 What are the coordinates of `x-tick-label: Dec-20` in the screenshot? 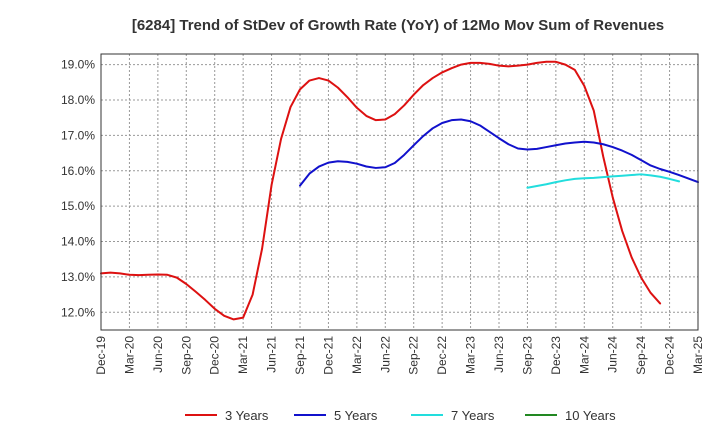 It's located at (215, 355).